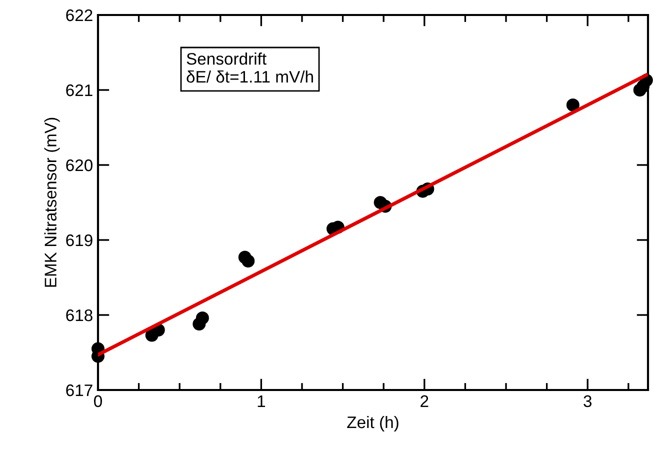 The width and height of the screenshot is (653, 466). I want to click on y-tick-label: 621, so click(79, 90).